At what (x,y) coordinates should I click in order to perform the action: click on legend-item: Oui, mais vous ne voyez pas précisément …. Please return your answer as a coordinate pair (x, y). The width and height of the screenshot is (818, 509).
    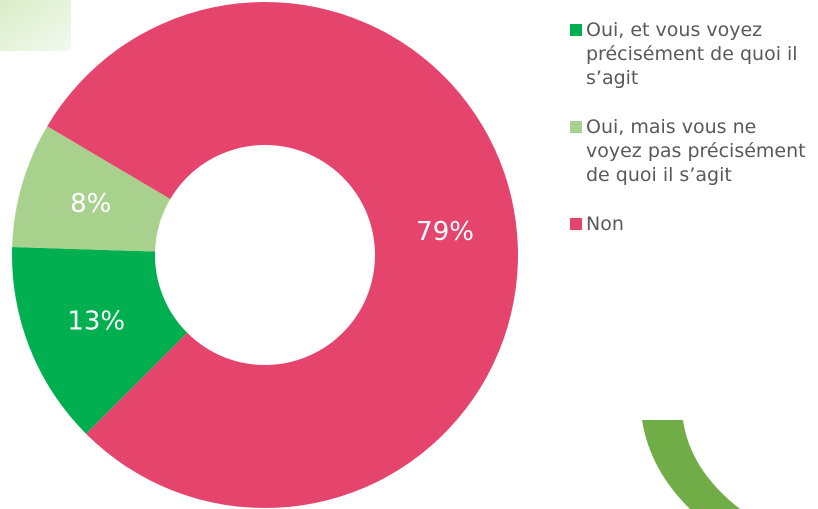
    Looking at the image, I should click on (690, 151).